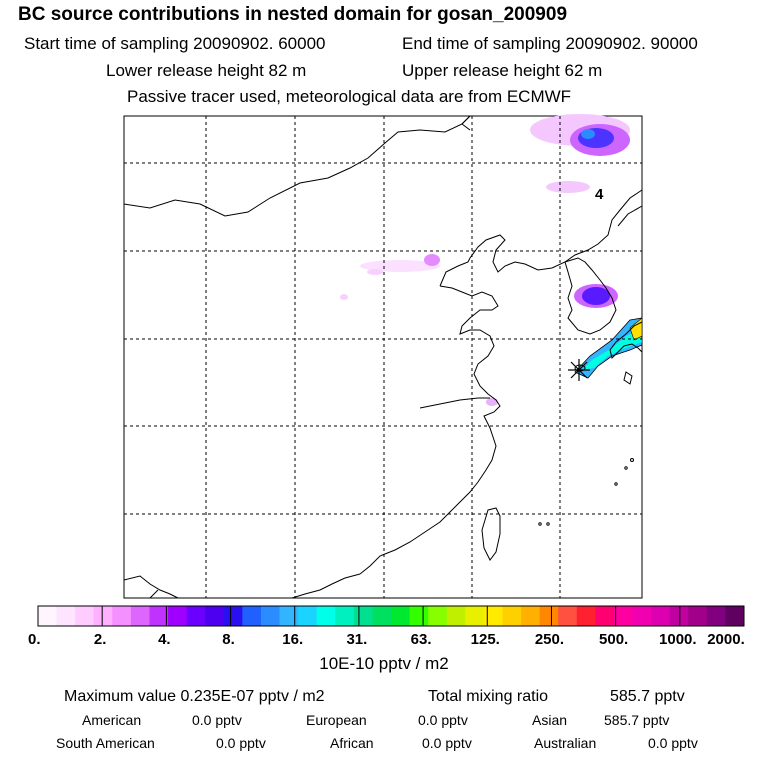 This screenshot has width=768, height=768. Describe the element at coordinates (599, 194) in the screenshot. I see `day-marker-label: 4` at that location.